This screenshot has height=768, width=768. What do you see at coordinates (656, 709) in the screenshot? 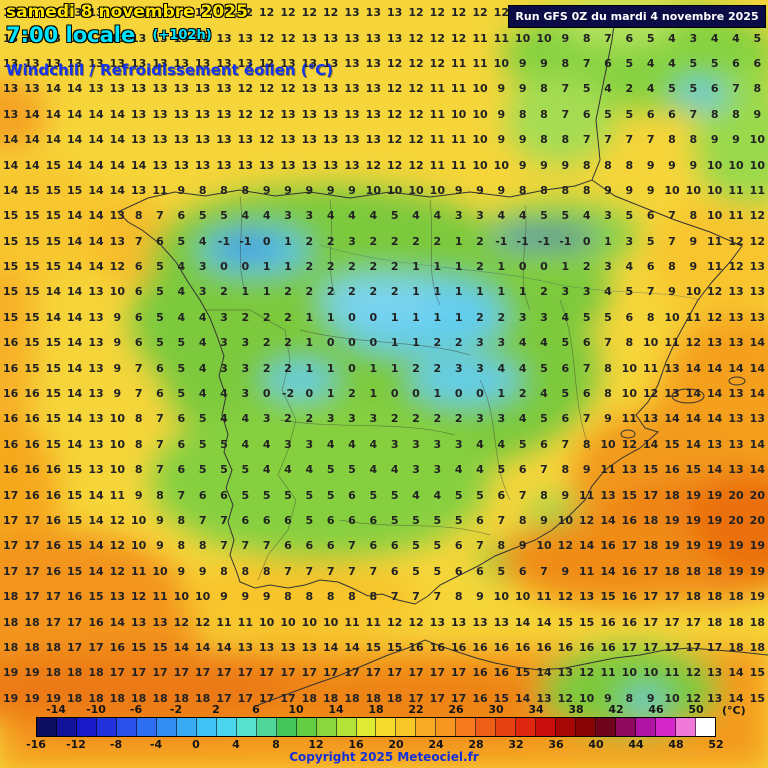
I see `legend-tick-label: 46` at bounding box center [656, 709].